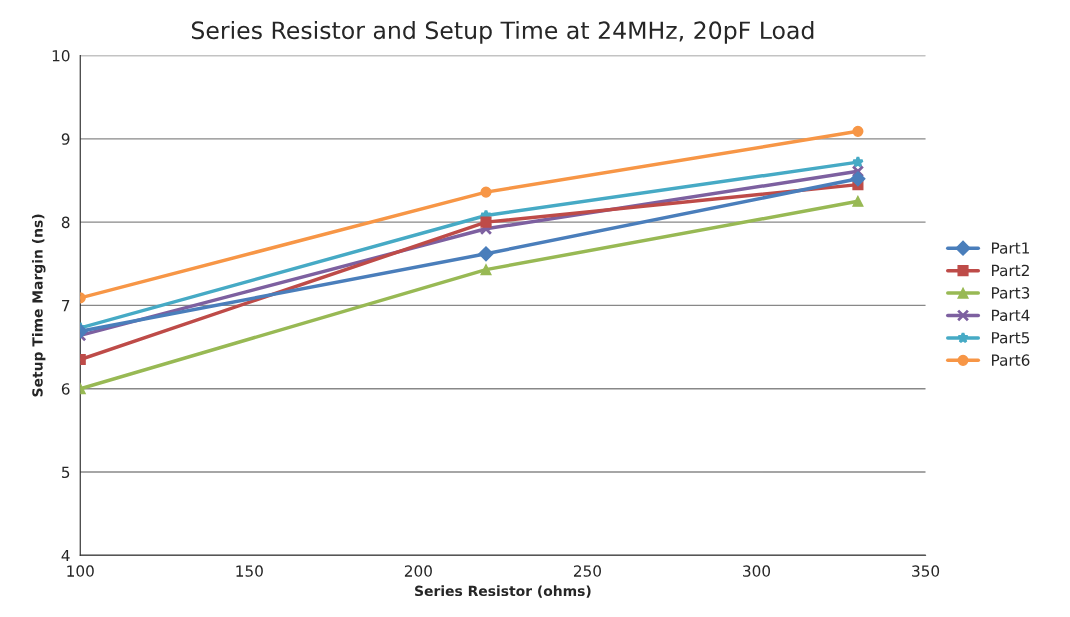 The image size is (1070, 617). Describe the element at coordinates (65, 555) in the screenshot. I see `y-tick-label: 4` at that location.